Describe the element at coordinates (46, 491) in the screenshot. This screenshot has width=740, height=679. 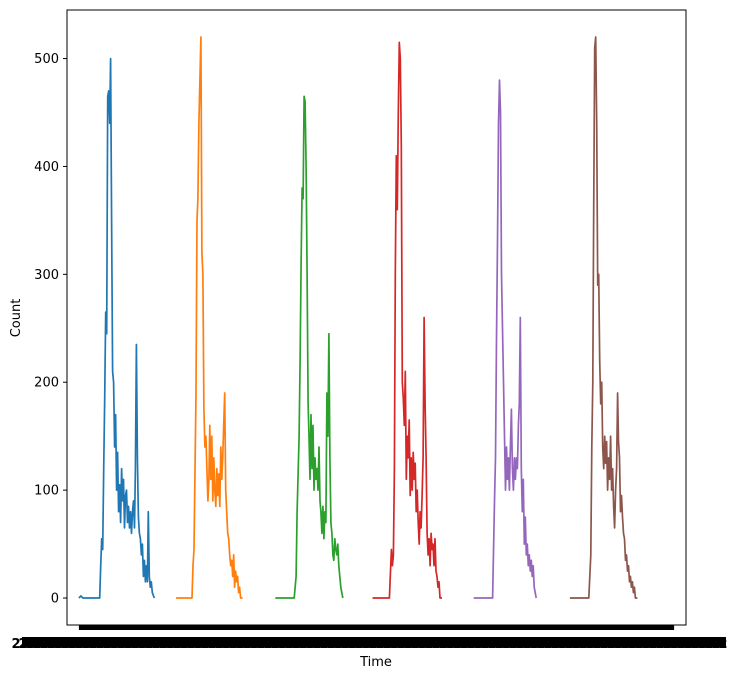
I see `y-tick-label: 100` at that location.